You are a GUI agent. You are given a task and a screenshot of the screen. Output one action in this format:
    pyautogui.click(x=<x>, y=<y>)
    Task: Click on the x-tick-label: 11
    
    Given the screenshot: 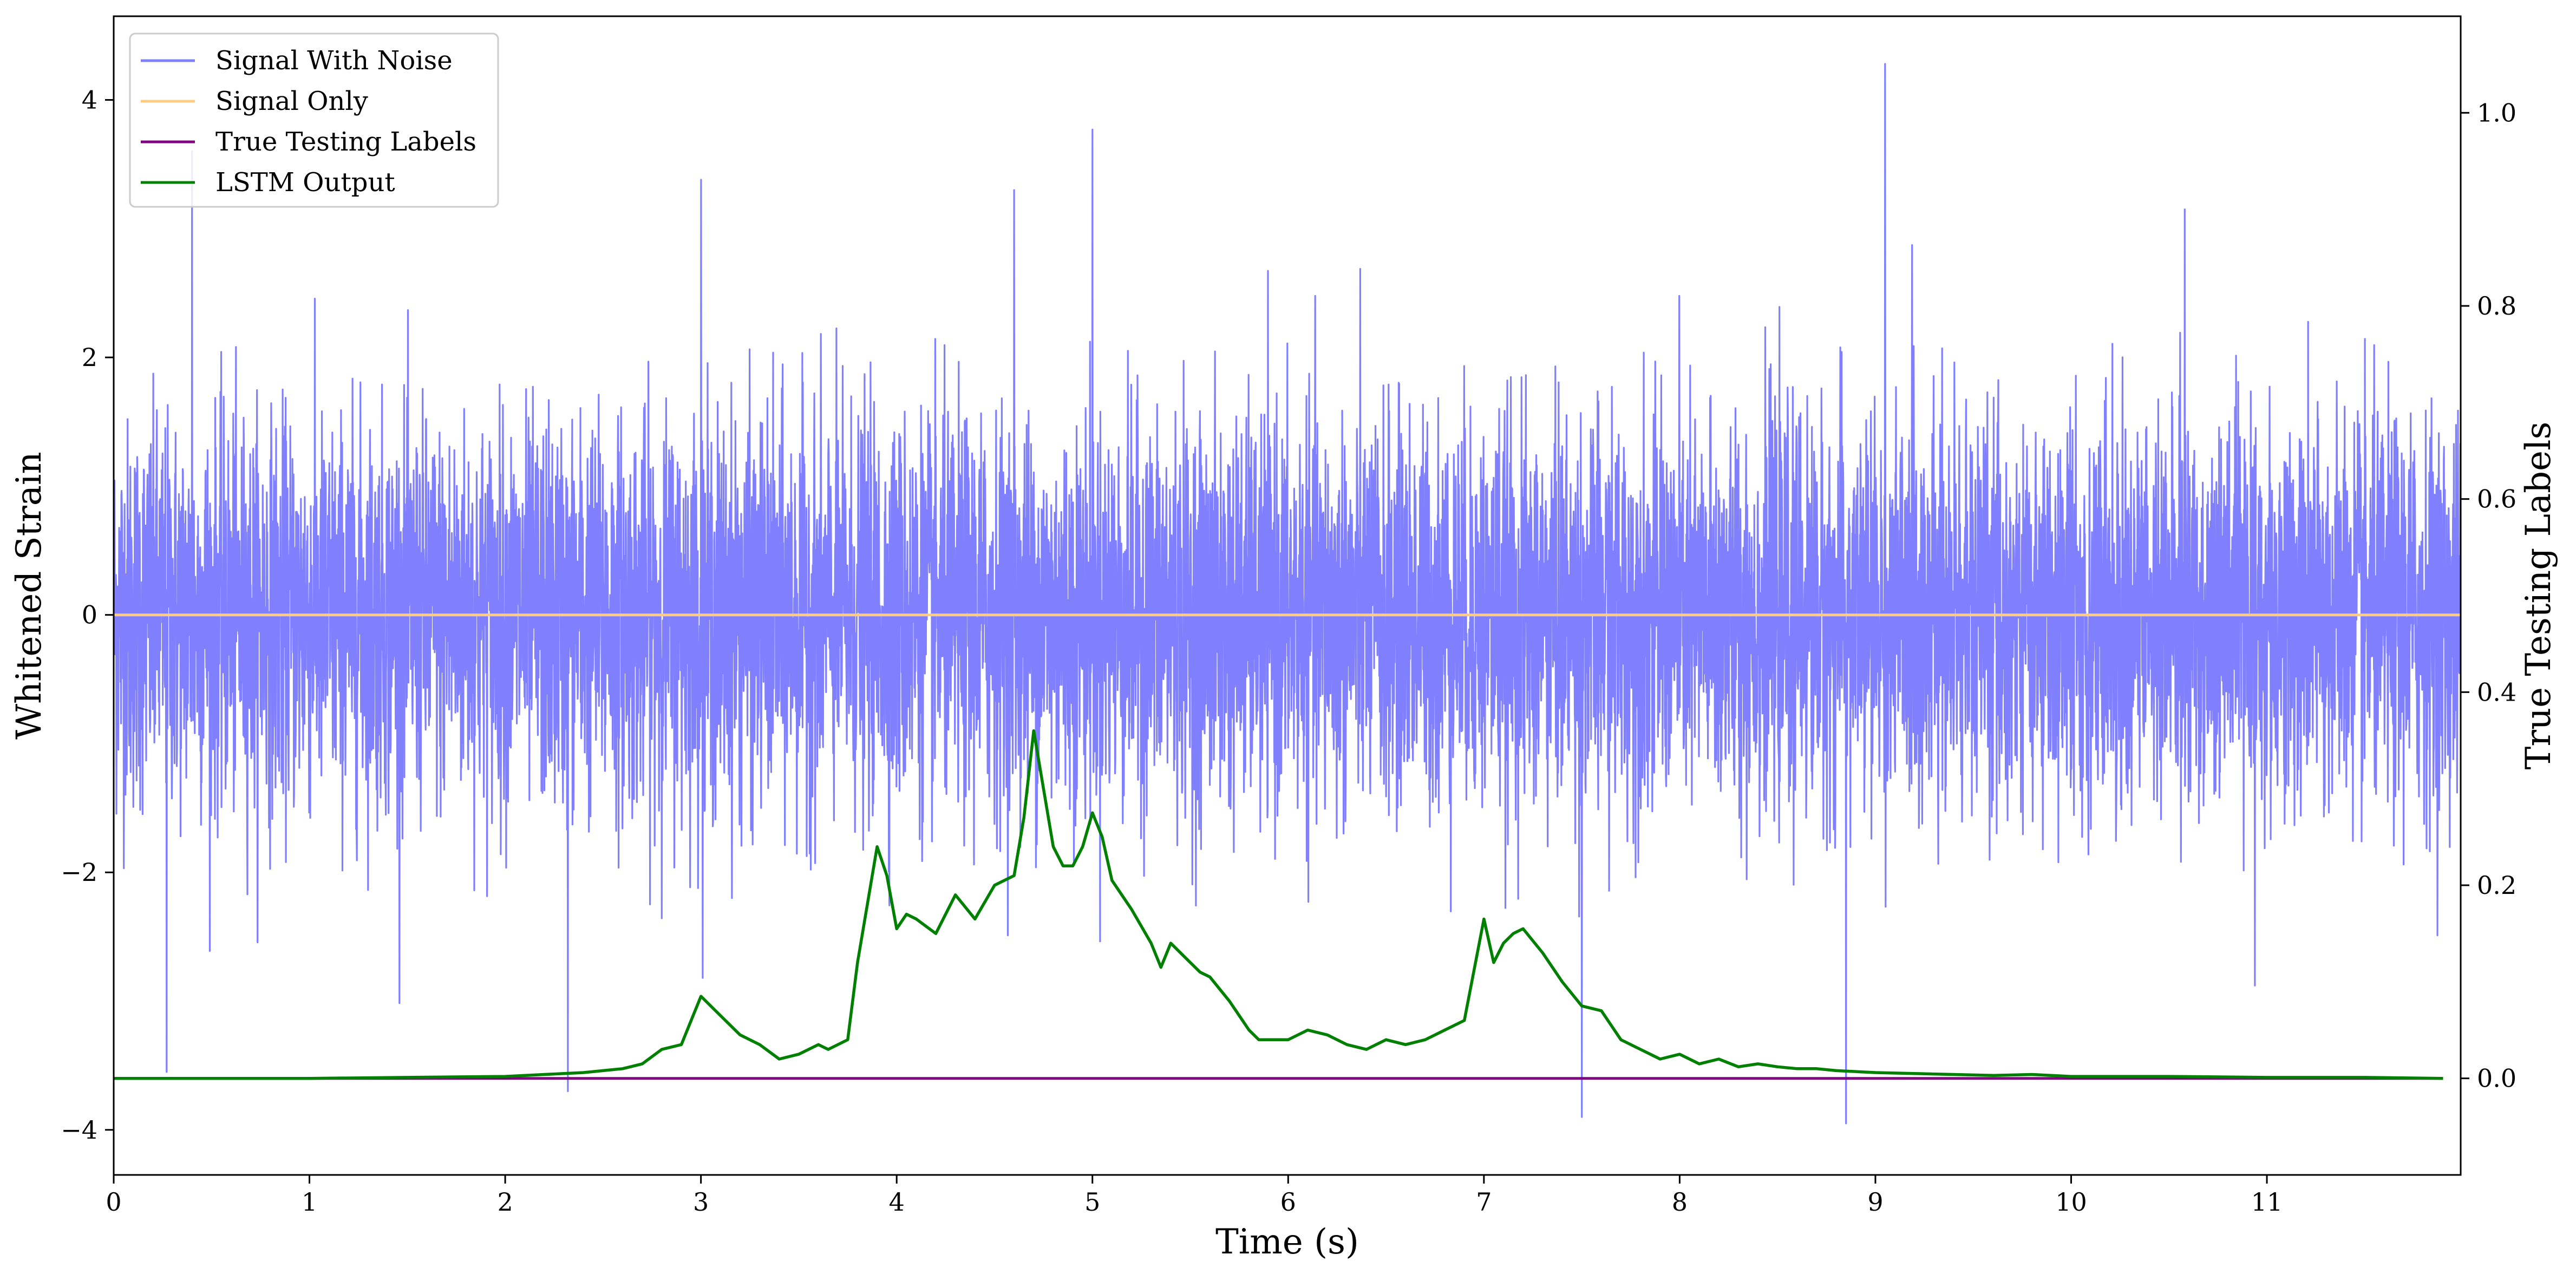 What is the action you would take?
    pyautogui.click(x=2267, y=1202)
    